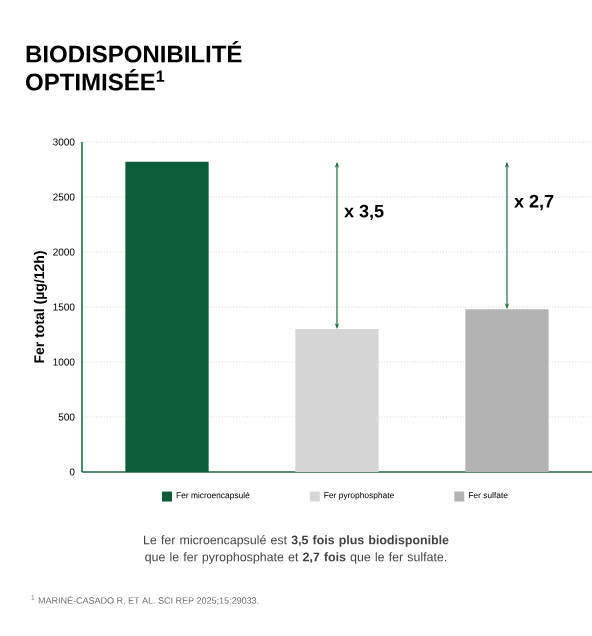  I want to click on chart-title: BIODISPONIBILITÉ OPTIMISÉE$^{1}$, so click(134, 66).